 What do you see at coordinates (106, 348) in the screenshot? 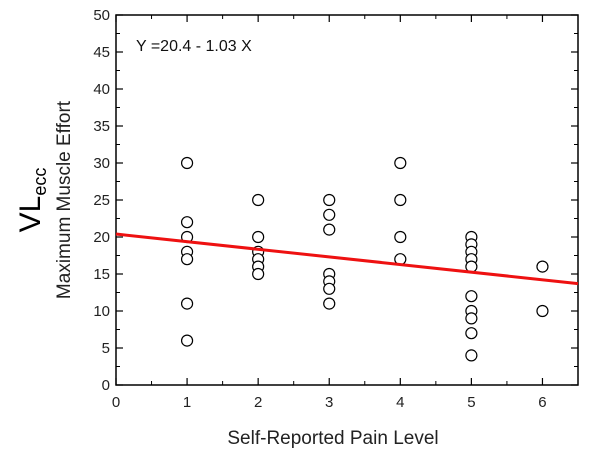
I see `y-tick-label: 5` at bounding box center [106, 348].